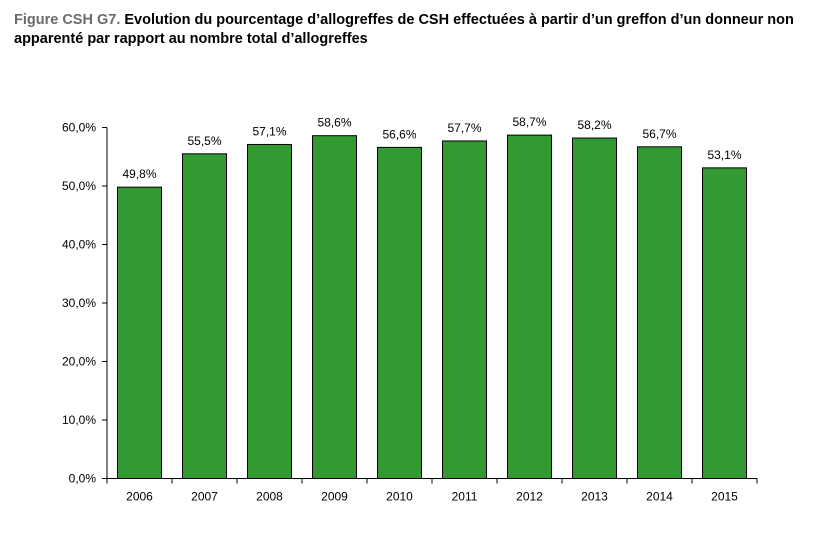 Image resolution: width=835 pixels, height=550 pixels. Describe the element at coordinates (269, 311) in the screenshot. I see `bar-2008` at that location.